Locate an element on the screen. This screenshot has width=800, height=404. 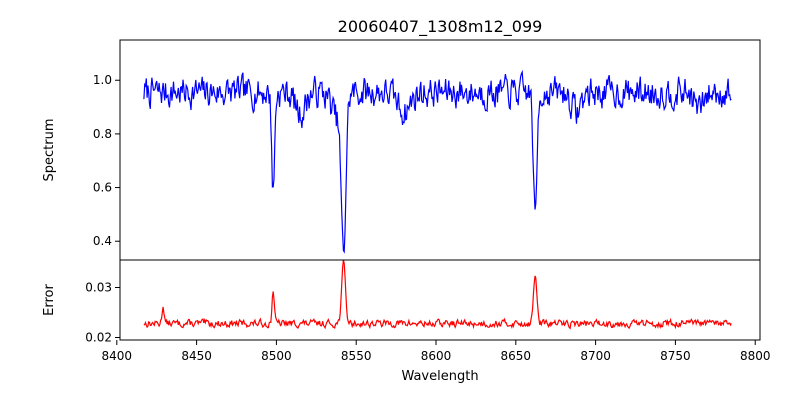
spectrum-y-tick-label: 0.4 is located at coordinates (102, 241).